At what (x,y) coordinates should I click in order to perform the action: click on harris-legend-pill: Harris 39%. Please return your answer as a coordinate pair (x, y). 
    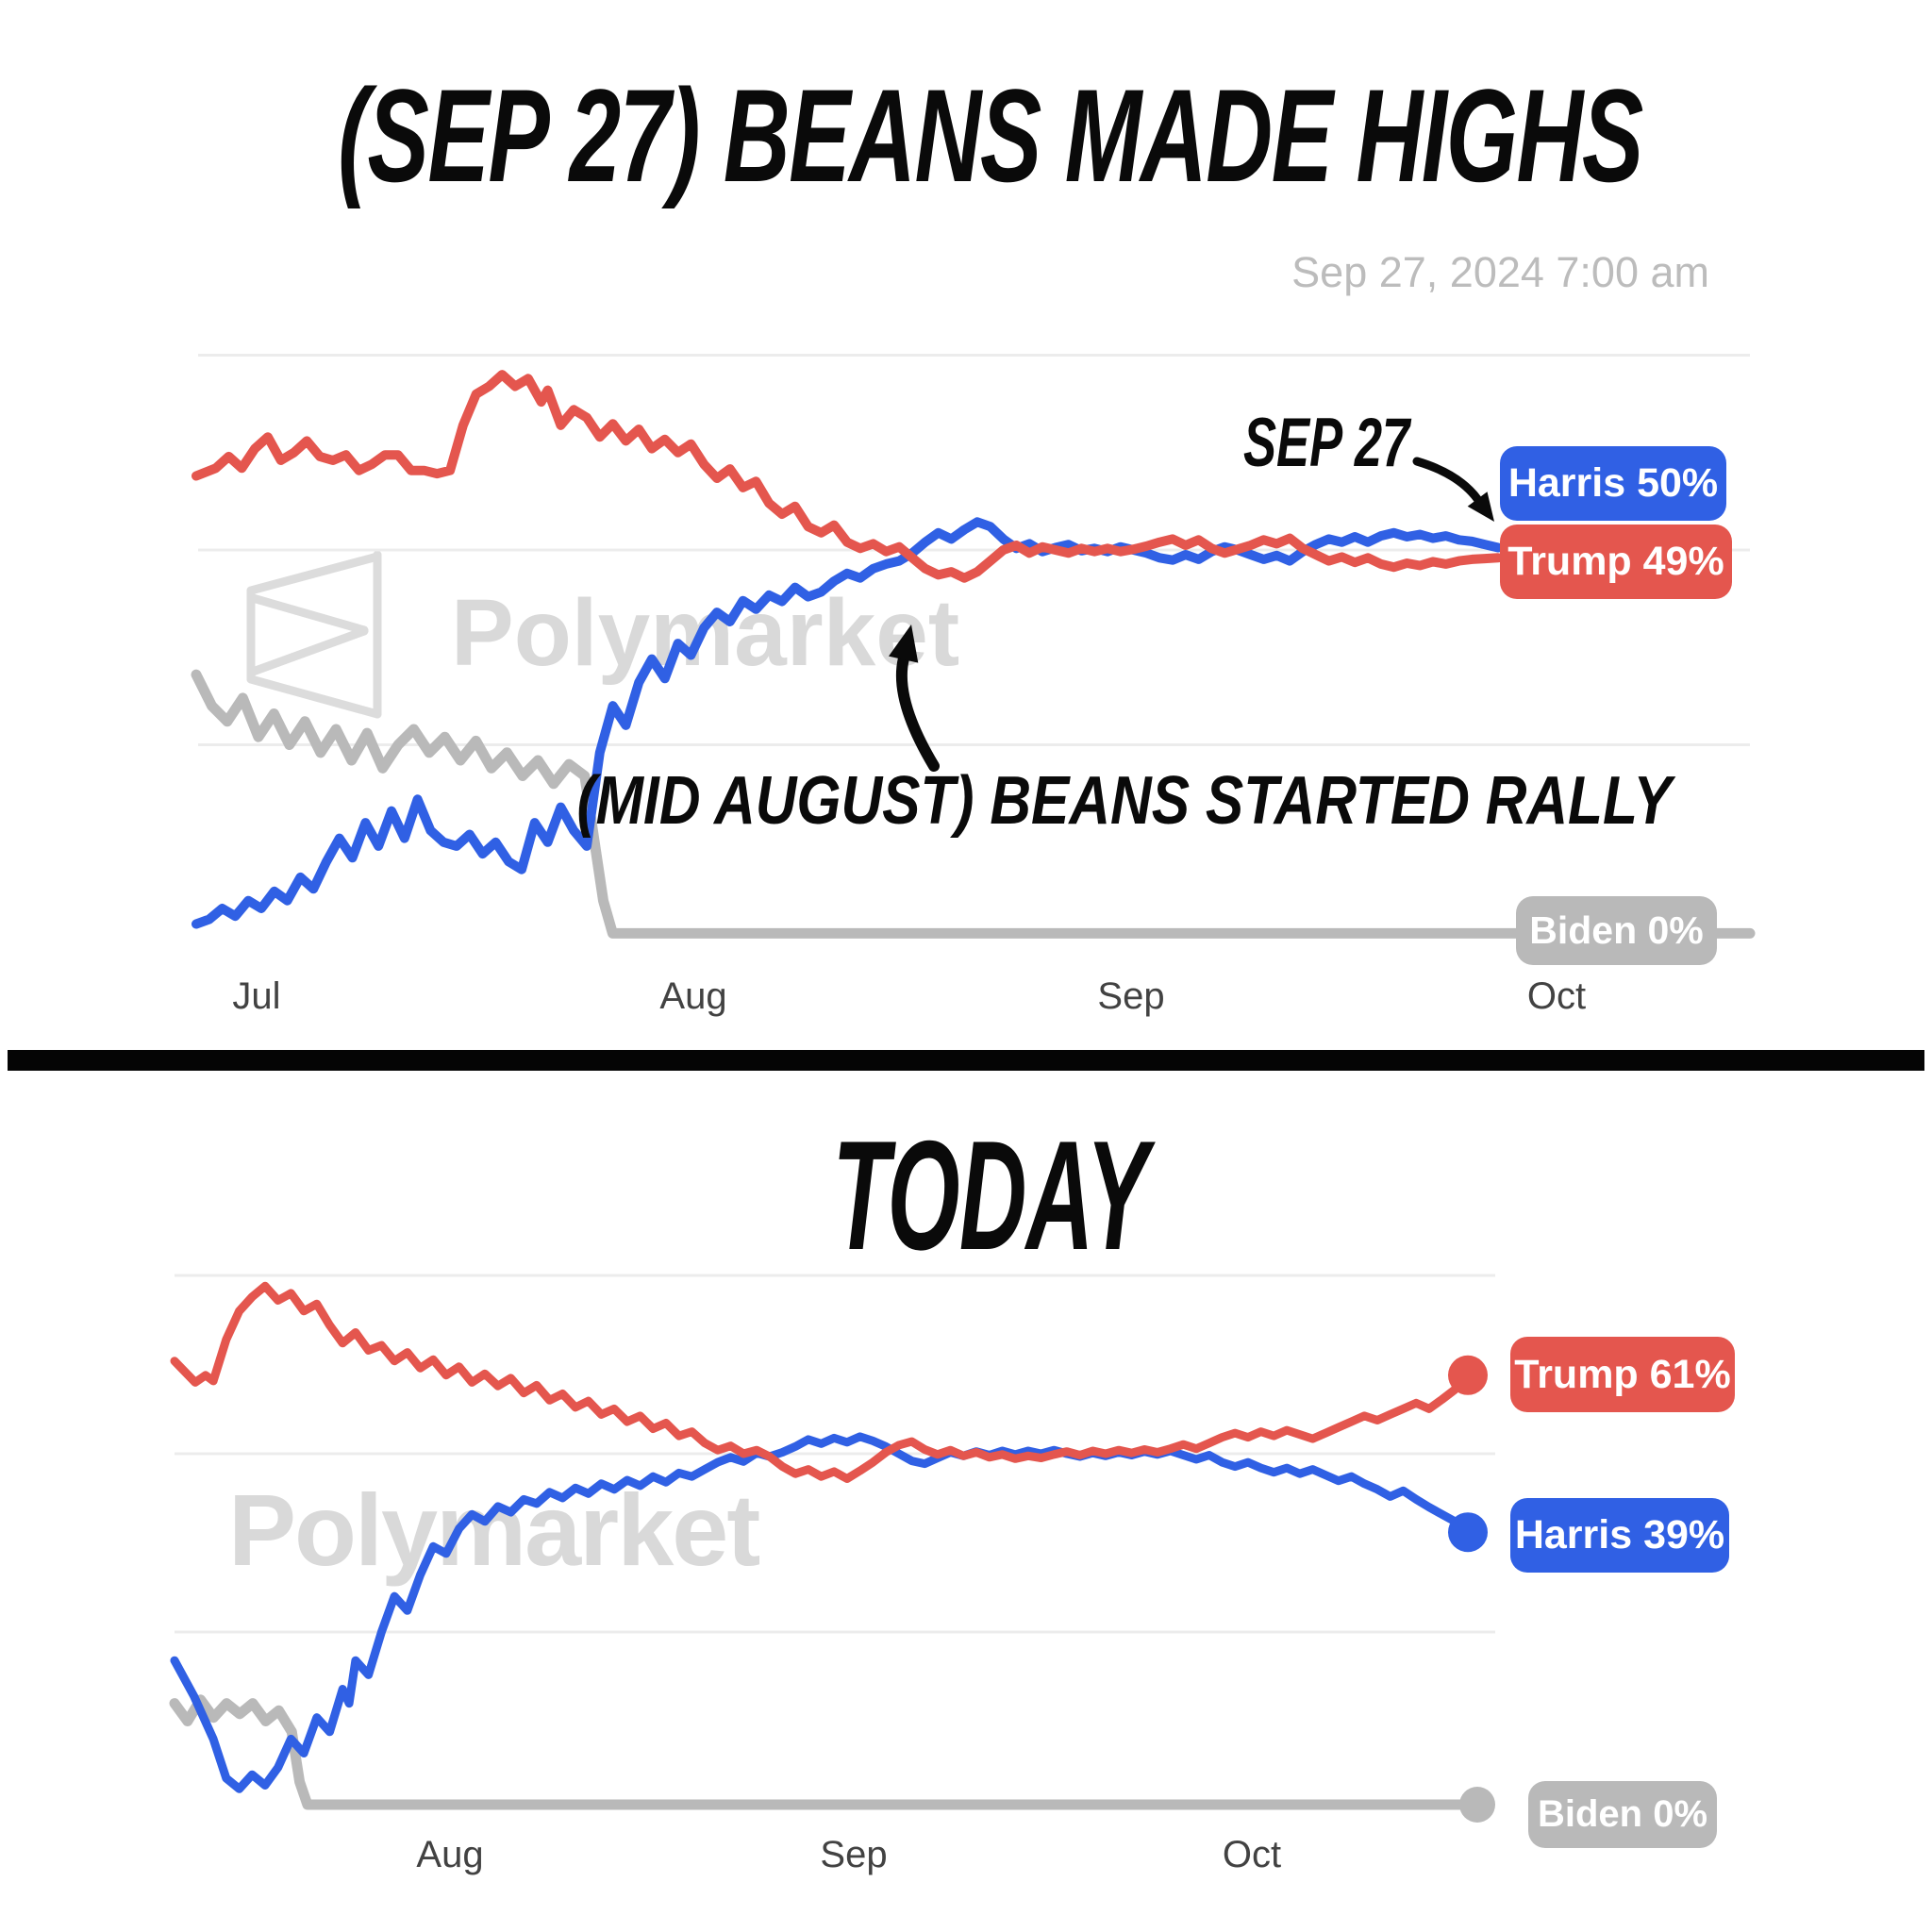
    Looking at the image, I should click on (1620, 1535).